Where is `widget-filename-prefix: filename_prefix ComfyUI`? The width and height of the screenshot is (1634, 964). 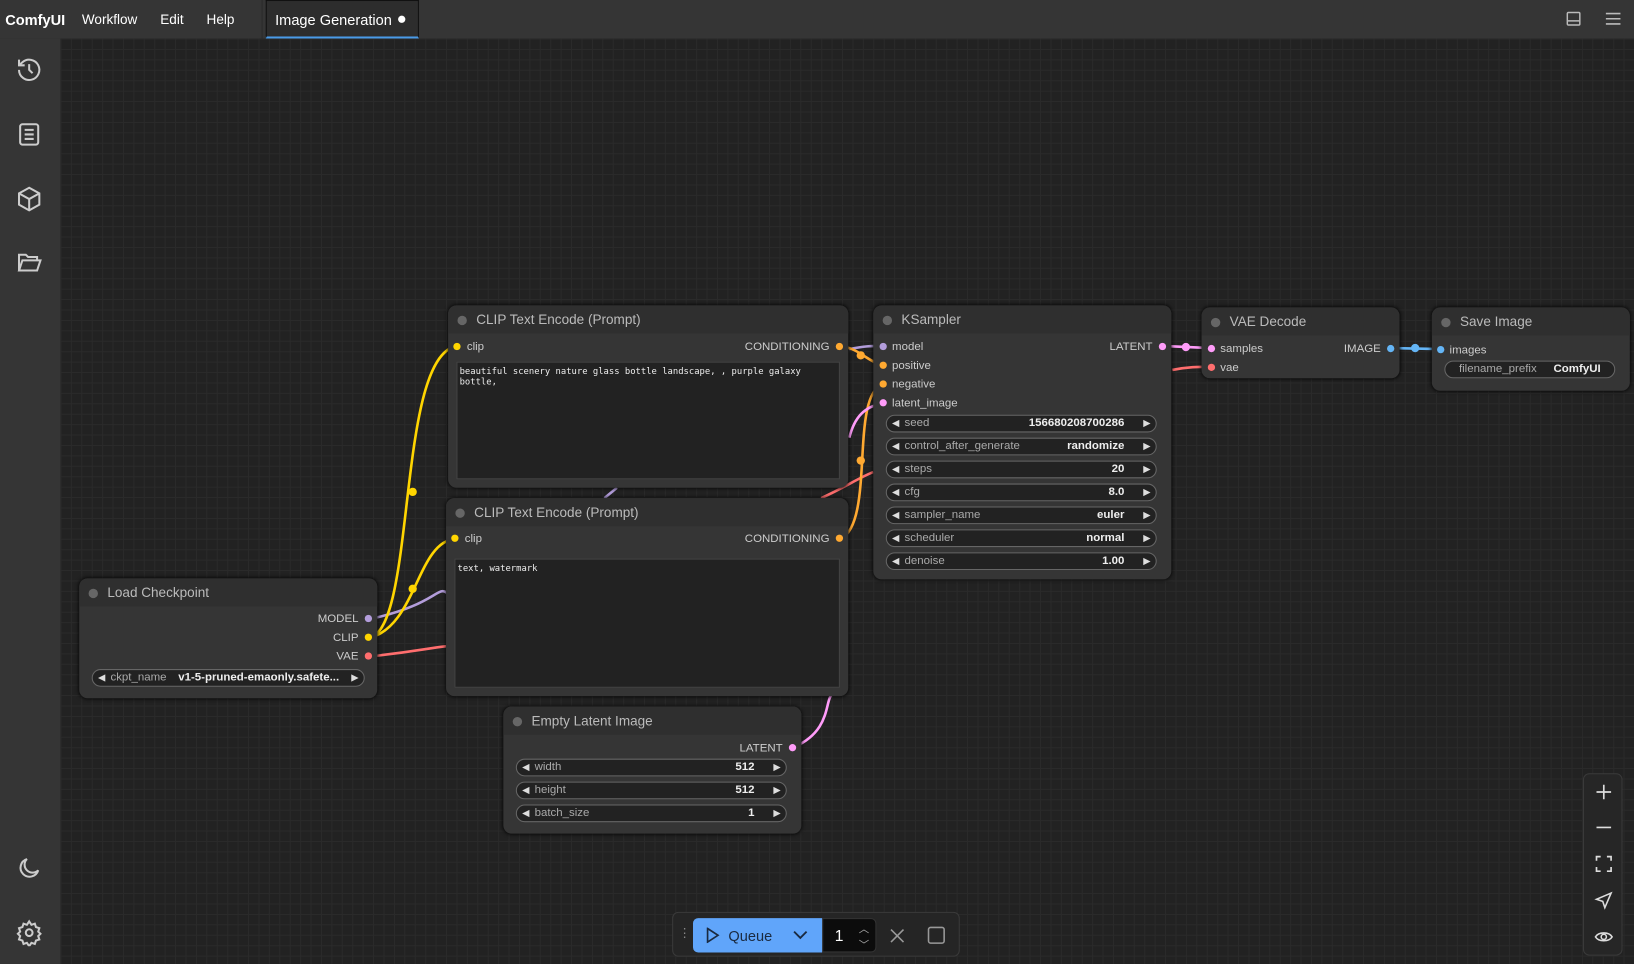
widget-filename-prefix: filename_prefix ComfyUI is located at coordinates (1530, 369).